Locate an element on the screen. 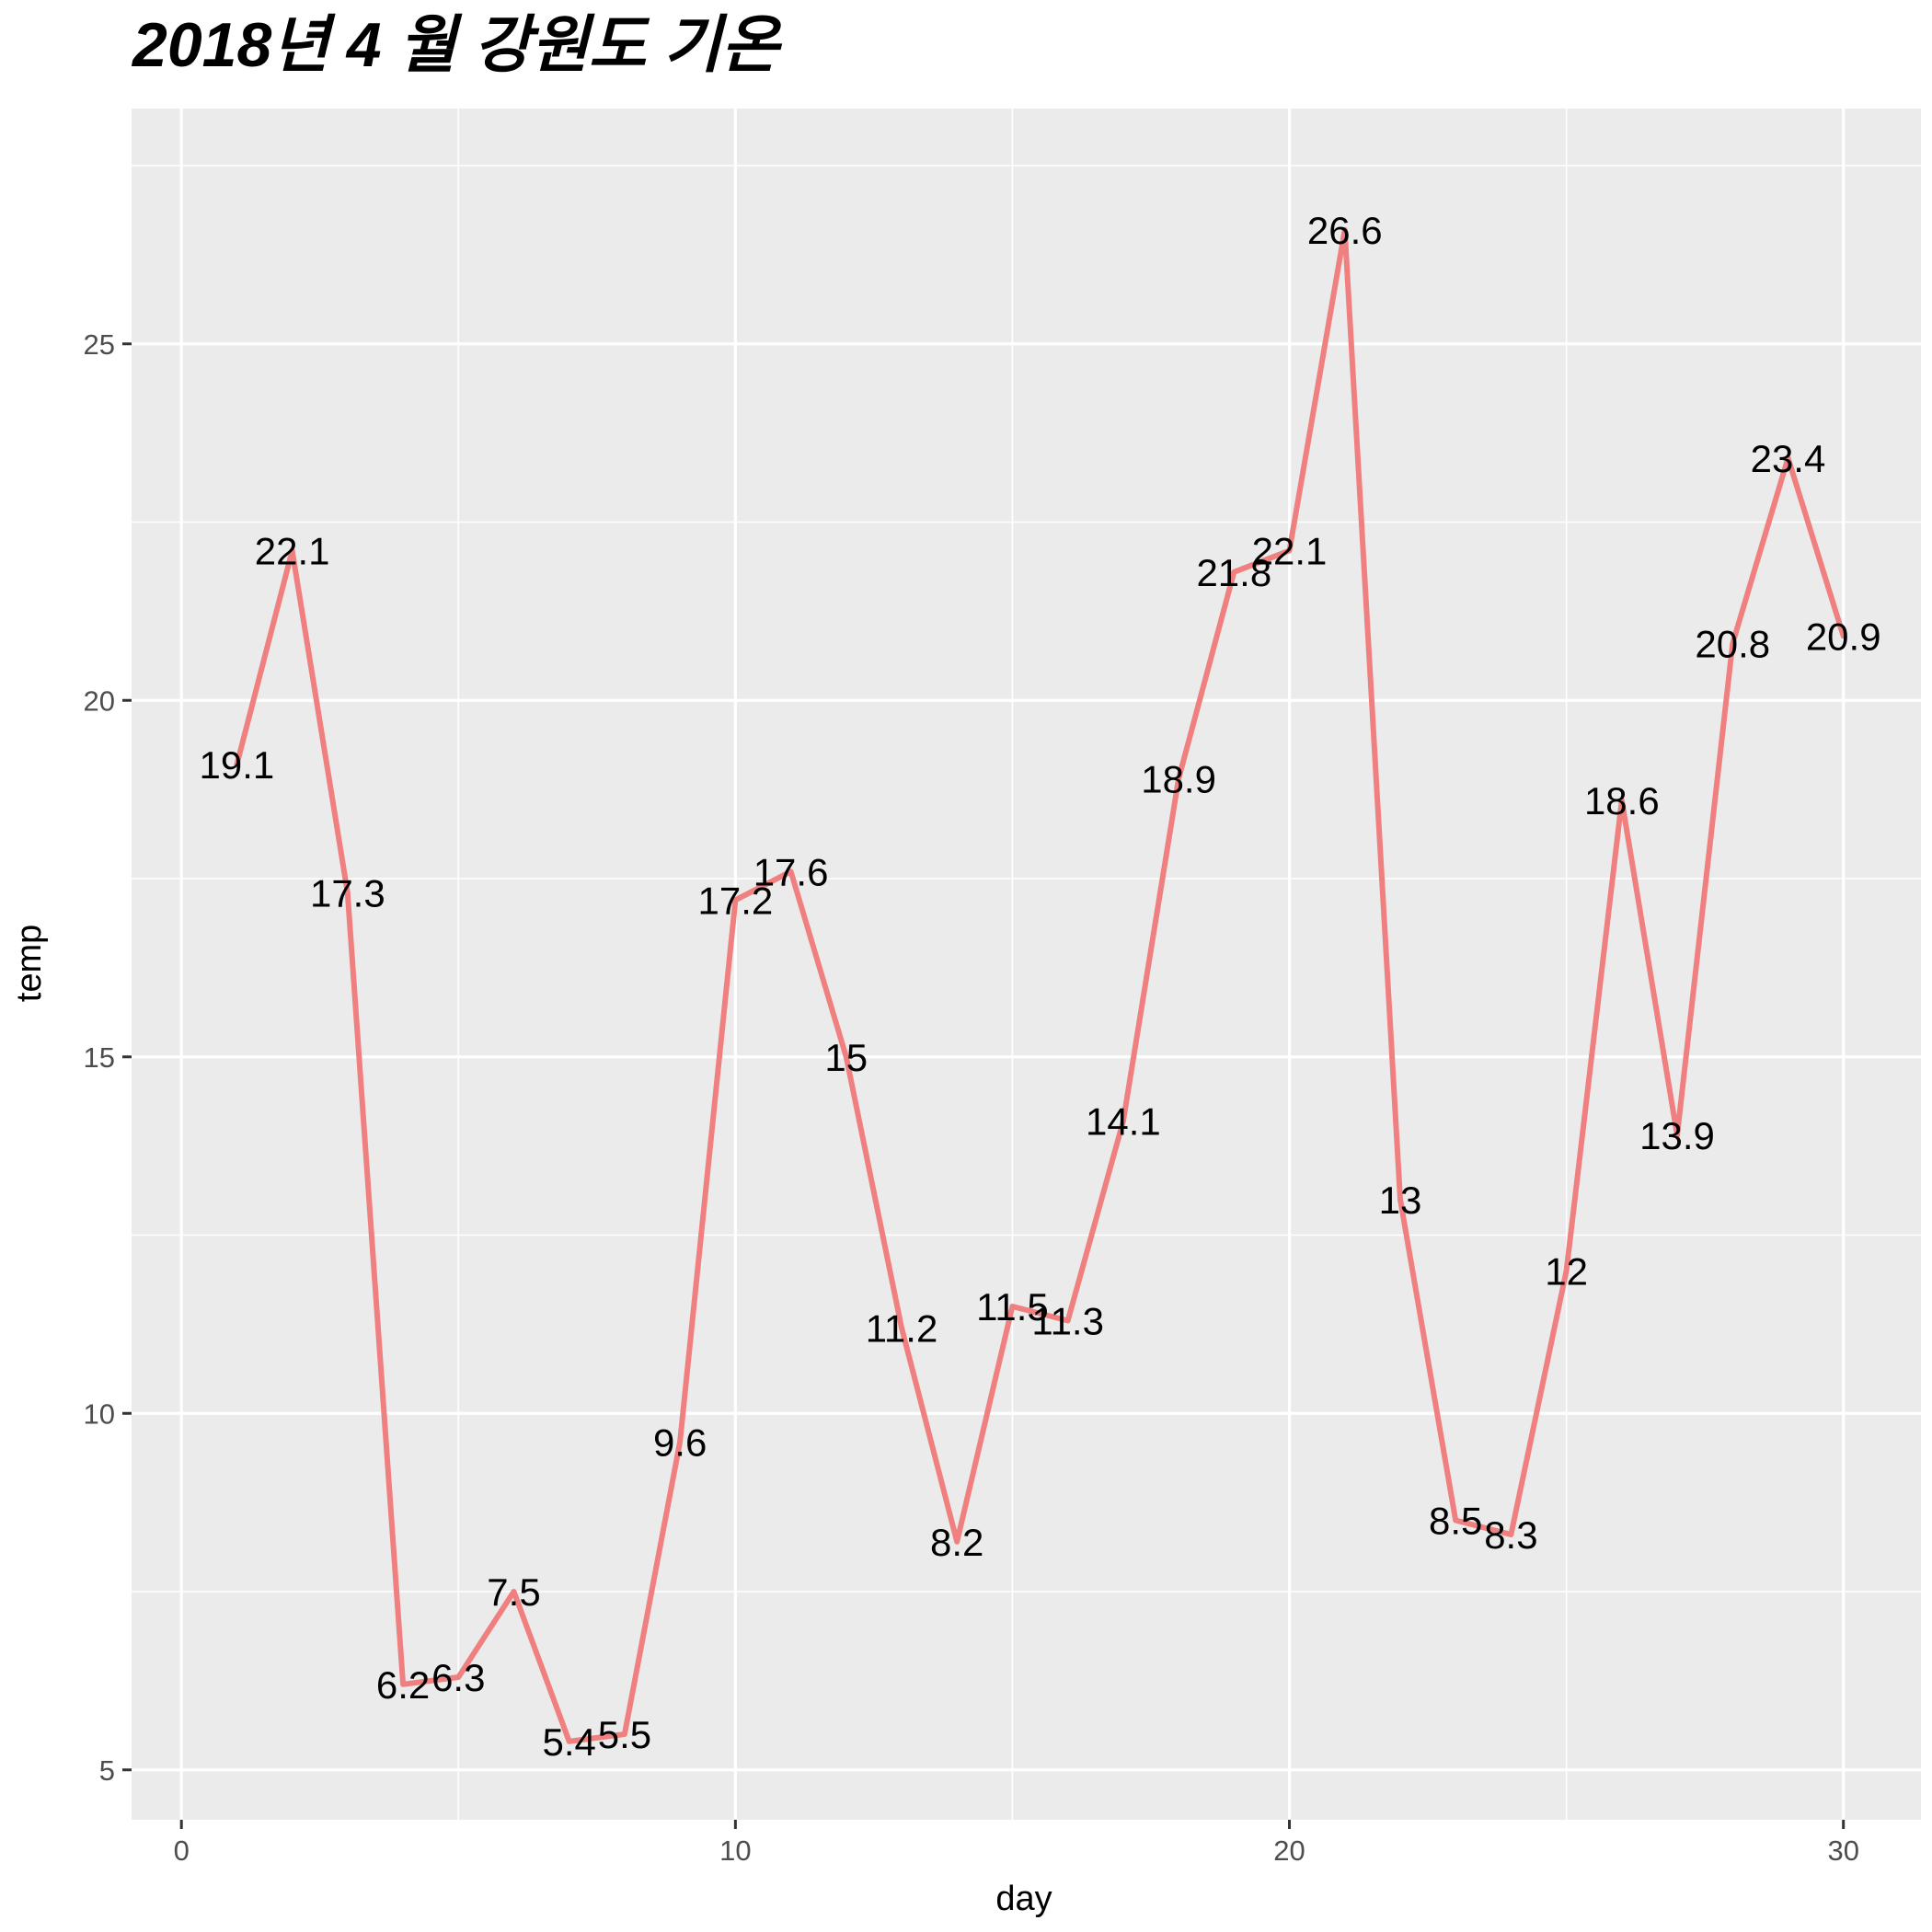  data-label: 19.1 is located at coordinates (237, 765).